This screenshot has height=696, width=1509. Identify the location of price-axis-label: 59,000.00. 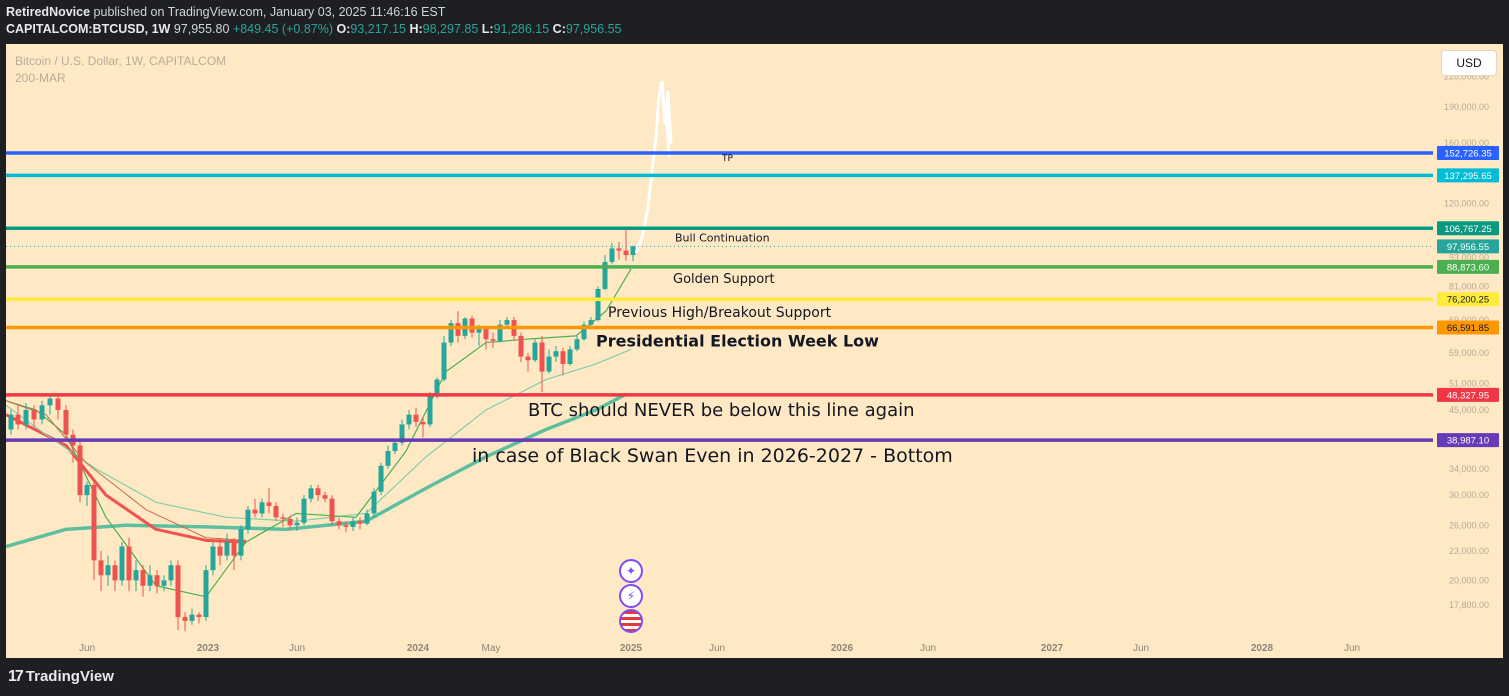
(1469, 353).